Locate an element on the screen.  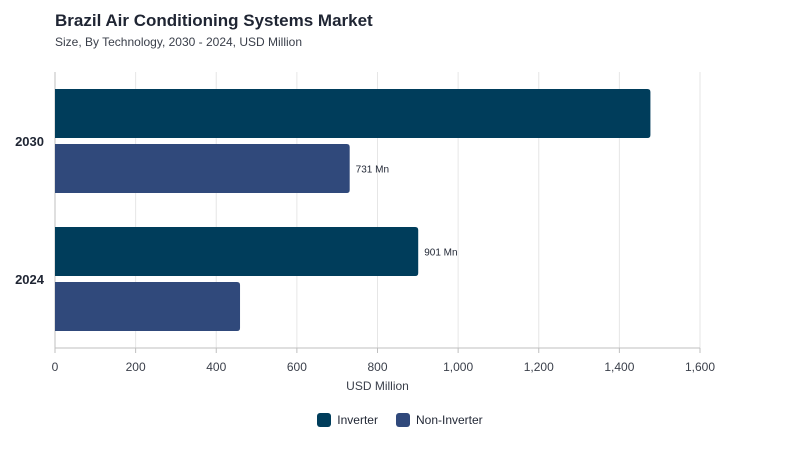
chart-title: Brazil Air Conditioning Systems Market is located at coordinates (214, 20).